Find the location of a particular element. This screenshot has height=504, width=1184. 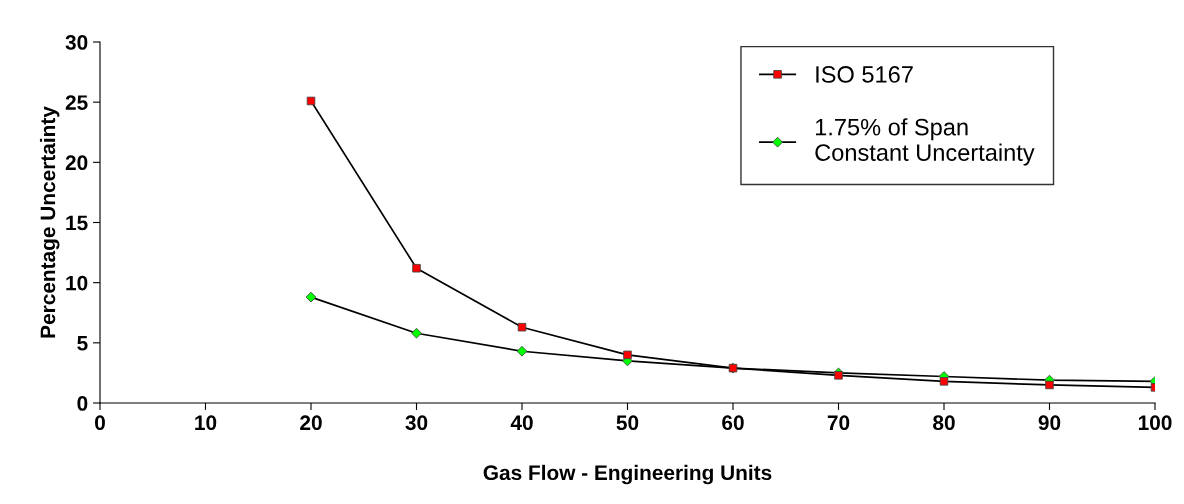

point is located at coordinates (311, 101).